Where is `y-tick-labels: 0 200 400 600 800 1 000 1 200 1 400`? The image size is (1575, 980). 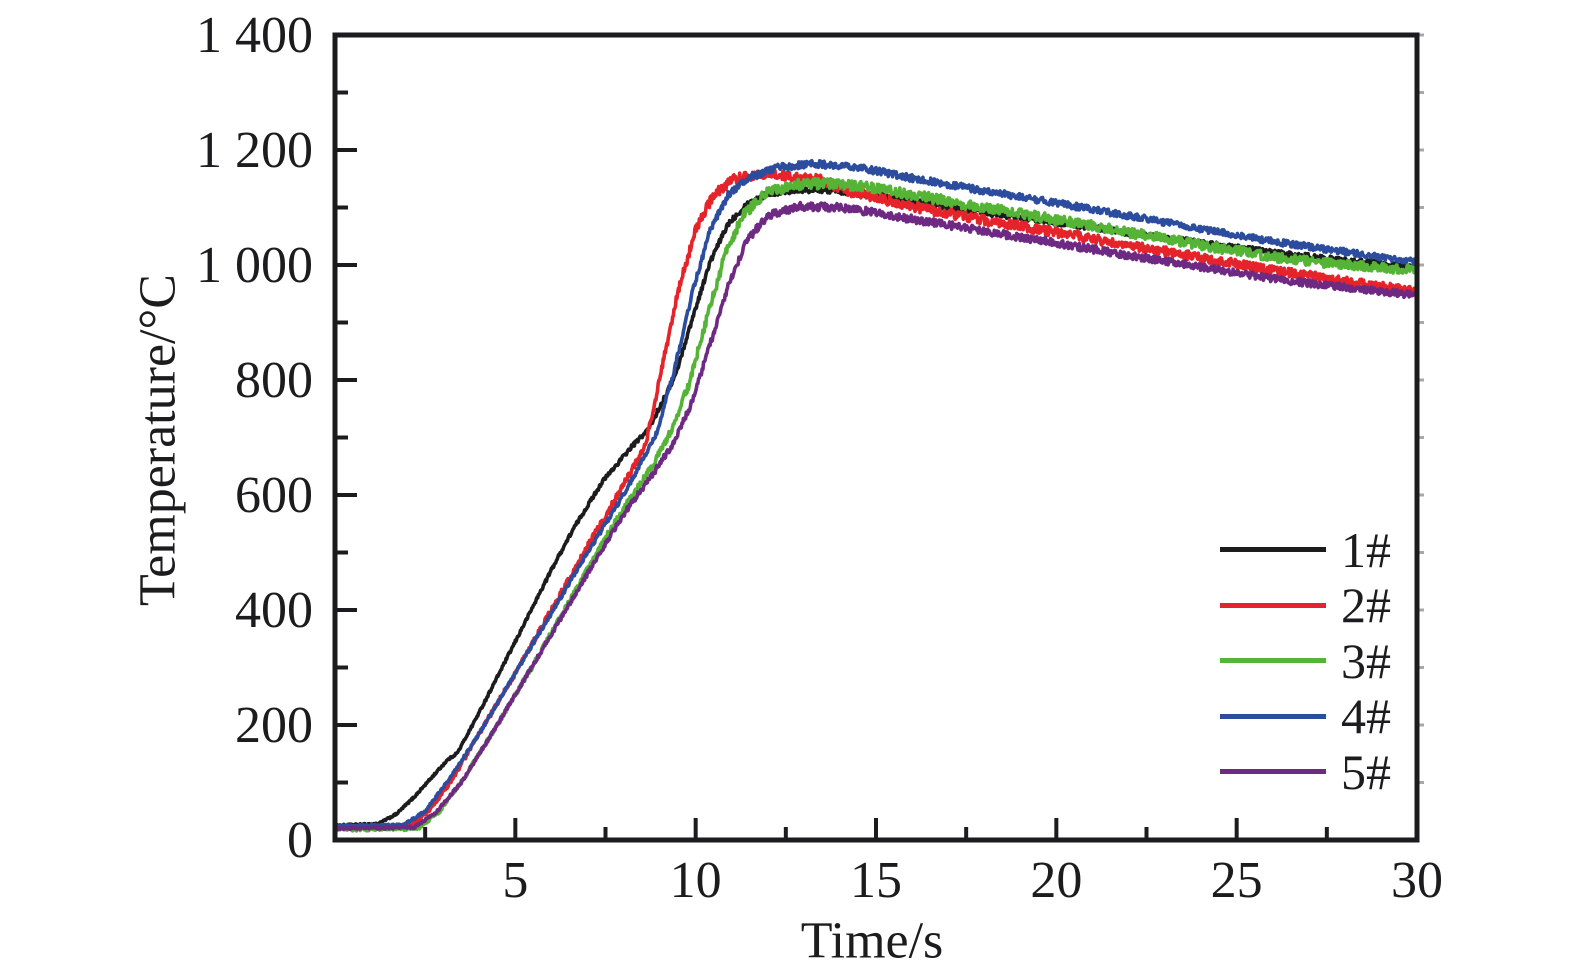
y-tick-labels: 0 200 400 600 800 1 000 1 200 1 400 is located at coordinates (254, 438).